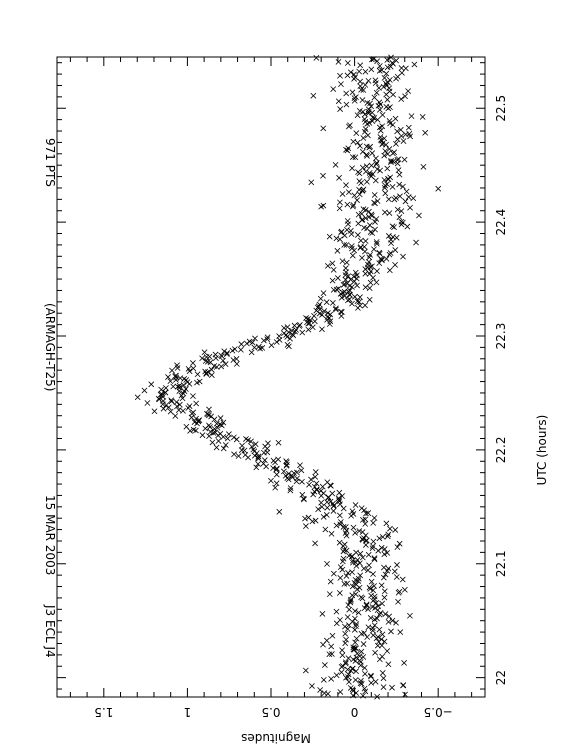 This screenshot has width=562, height=756. I want to click on y-tick-label: 0, so click(355, 712).